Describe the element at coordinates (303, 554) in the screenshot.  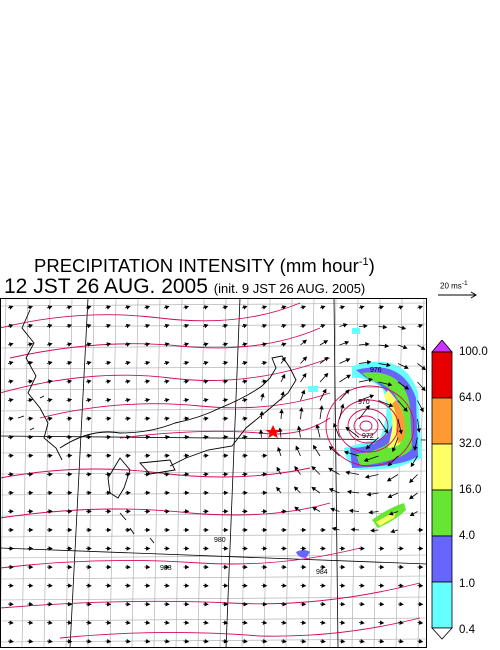
I see `precip-patch-s` at that location.